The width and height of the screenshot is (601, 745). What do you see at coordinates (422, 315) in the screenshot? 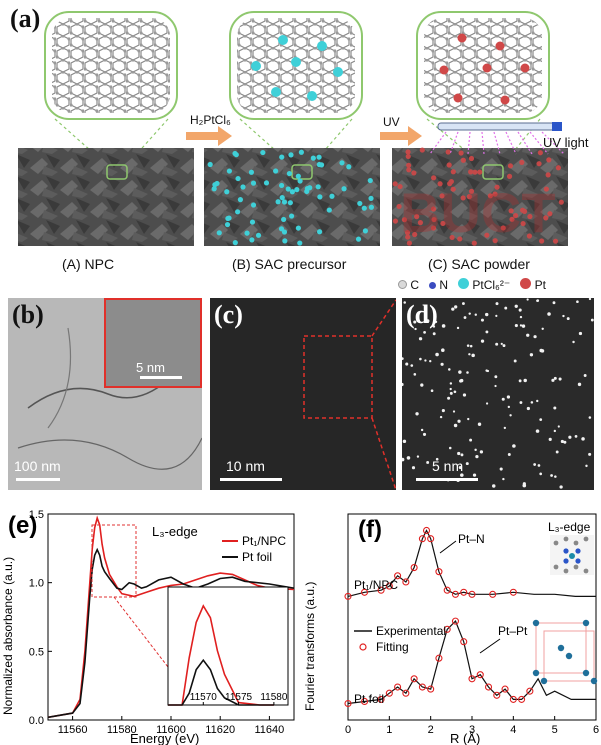
I see `panel-d-label: (d)` at bounding box center [422, 315].